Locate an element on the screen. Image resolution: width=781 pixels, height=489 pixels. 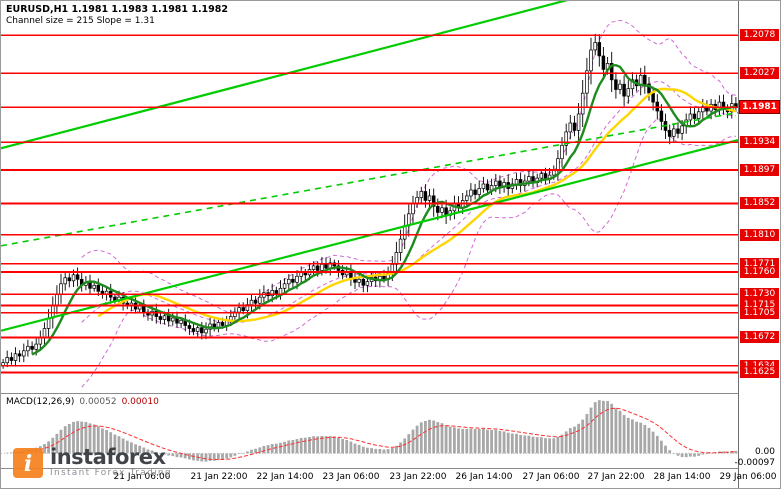
time-axis-label: 21 Jan 22:00 is located at coordinates (219, 477).